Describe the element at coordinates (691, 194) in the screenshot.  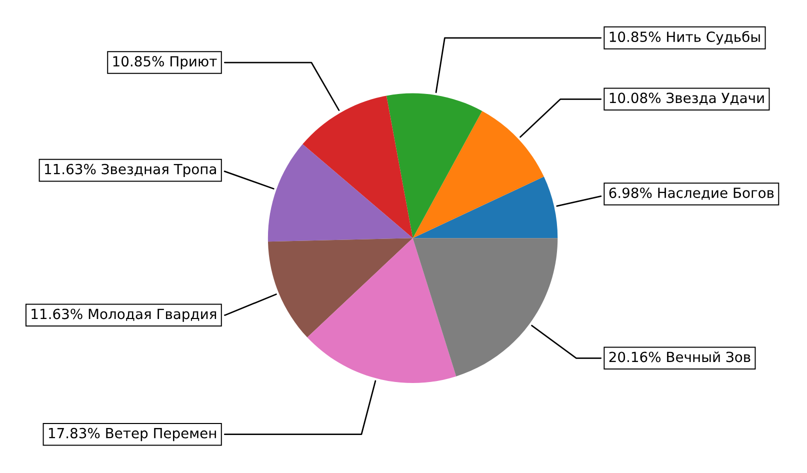
I see `slice-label: 6.98% Наследие Богов` at that location.